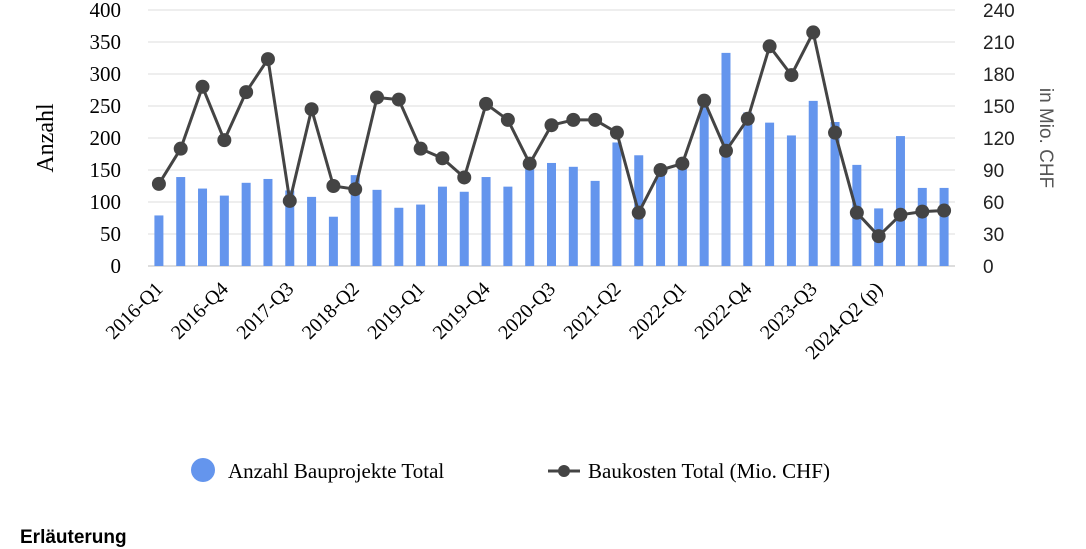 This screenshot has height=549, width=1086. What do you see at coordinates (999, 107) in the screenshot?
I see `y-tick-right: 150` at bounding box center [999, 107].